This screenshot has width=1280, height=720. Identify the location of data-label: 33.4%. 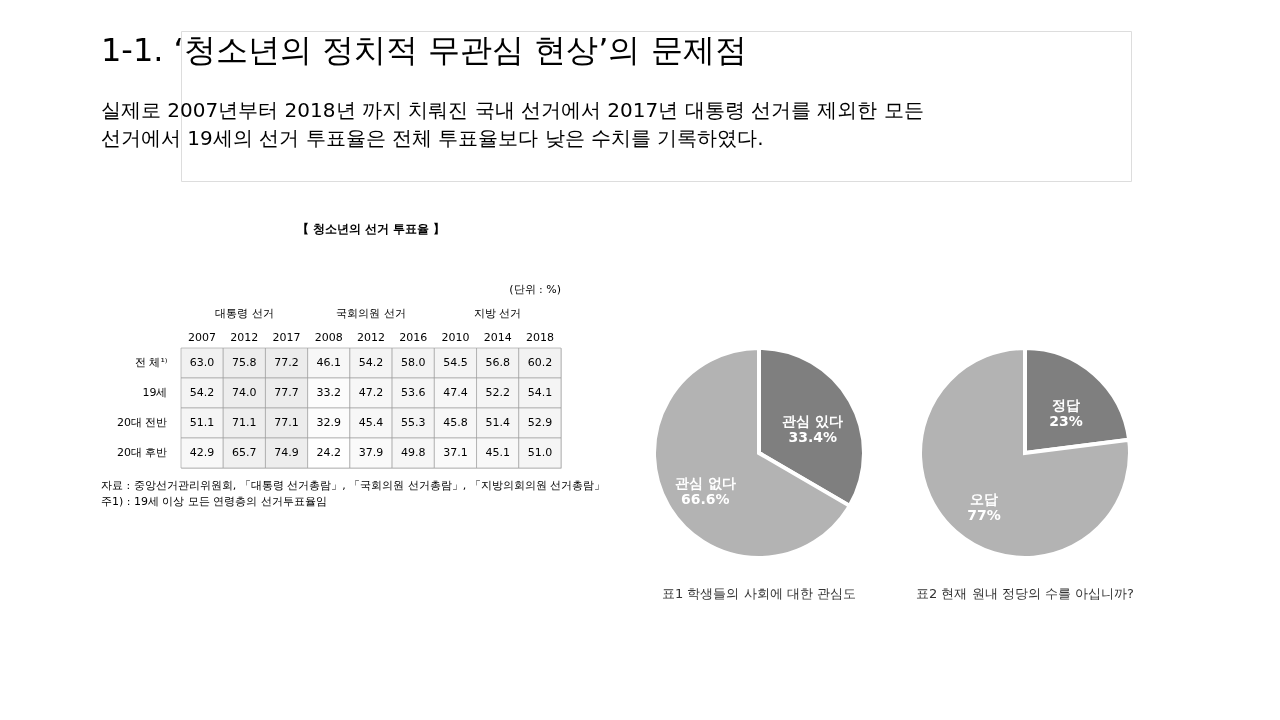
(813, 437).